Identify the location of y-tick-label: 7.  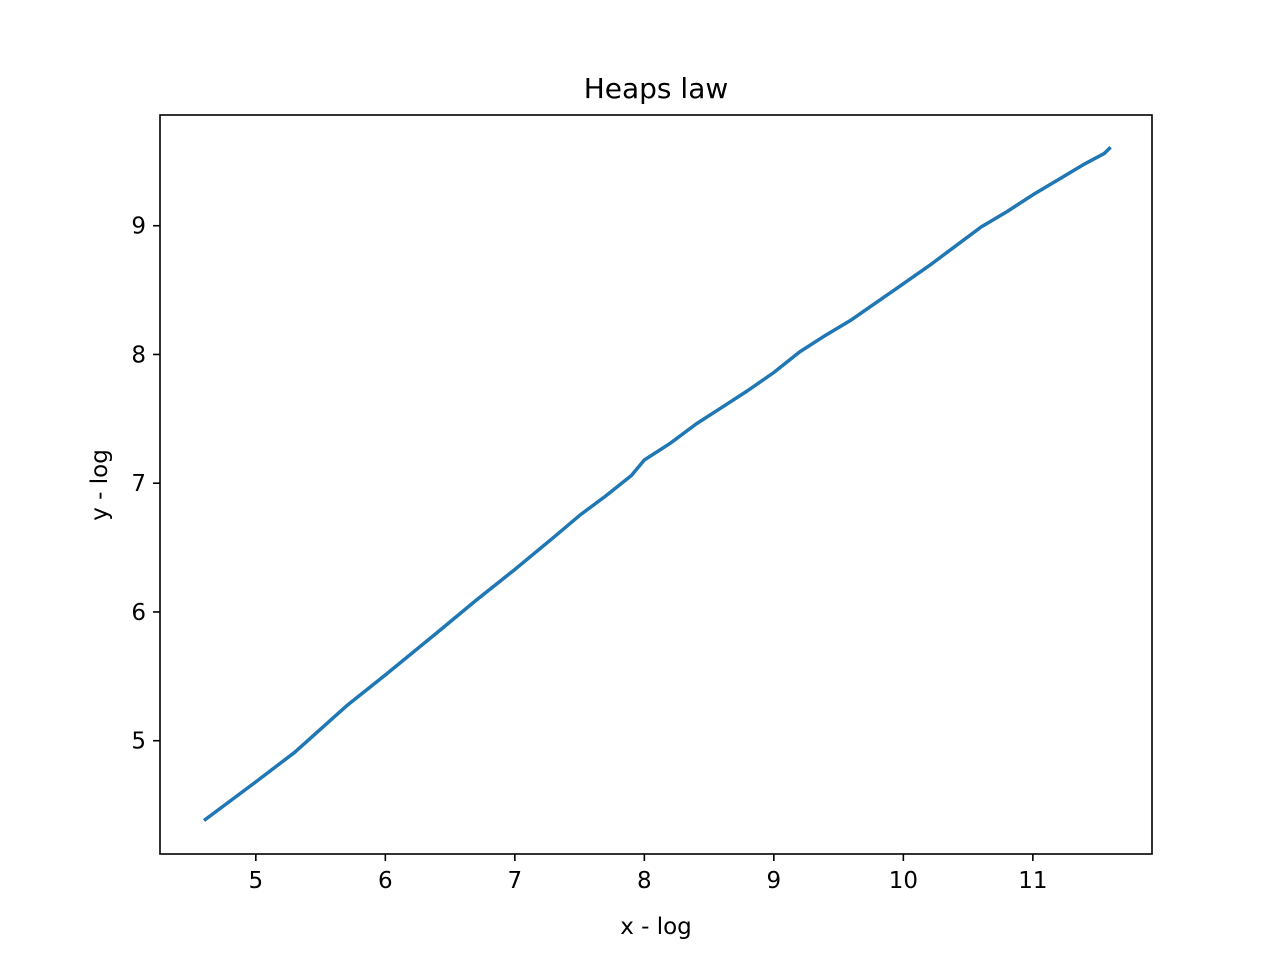
(138, 484).